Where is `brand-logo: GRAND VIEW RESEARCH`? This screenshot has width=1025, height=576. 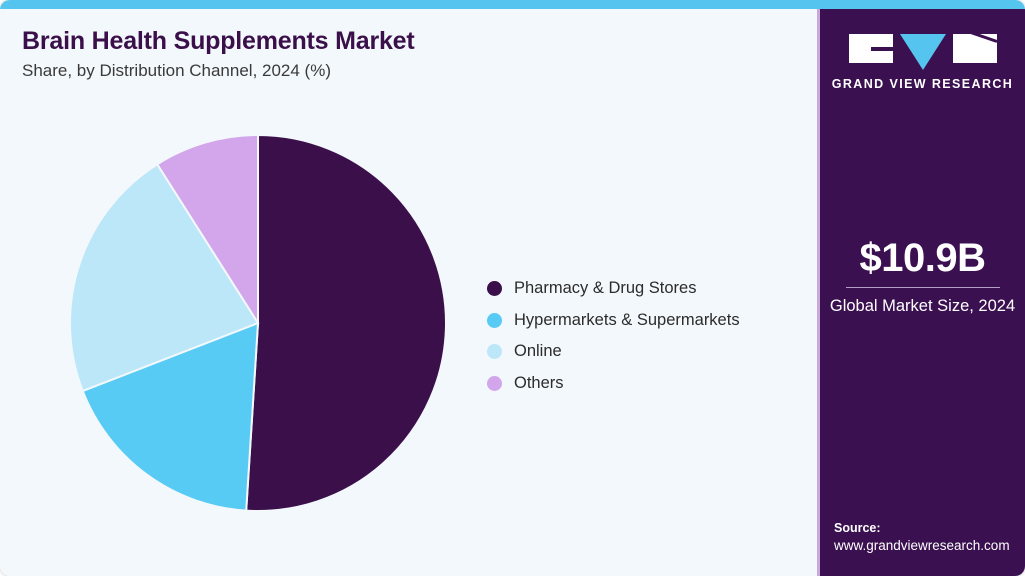
brand-logo: GRAND VIEW RESEARCH is located at coordinates (922, 62).